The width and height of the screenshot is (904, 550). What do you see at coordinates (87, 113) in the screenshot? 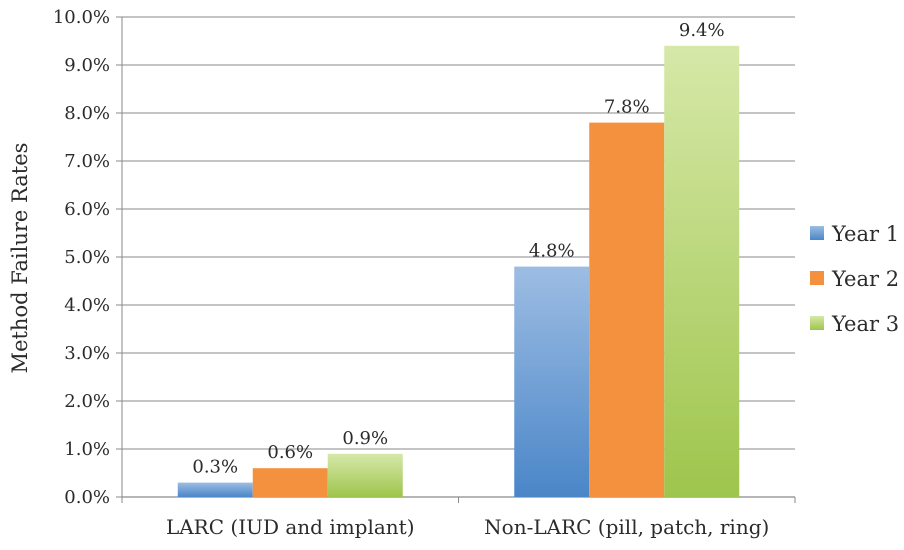
I see `y-tick-label: 8.0%` at bounding box center [87, 113].